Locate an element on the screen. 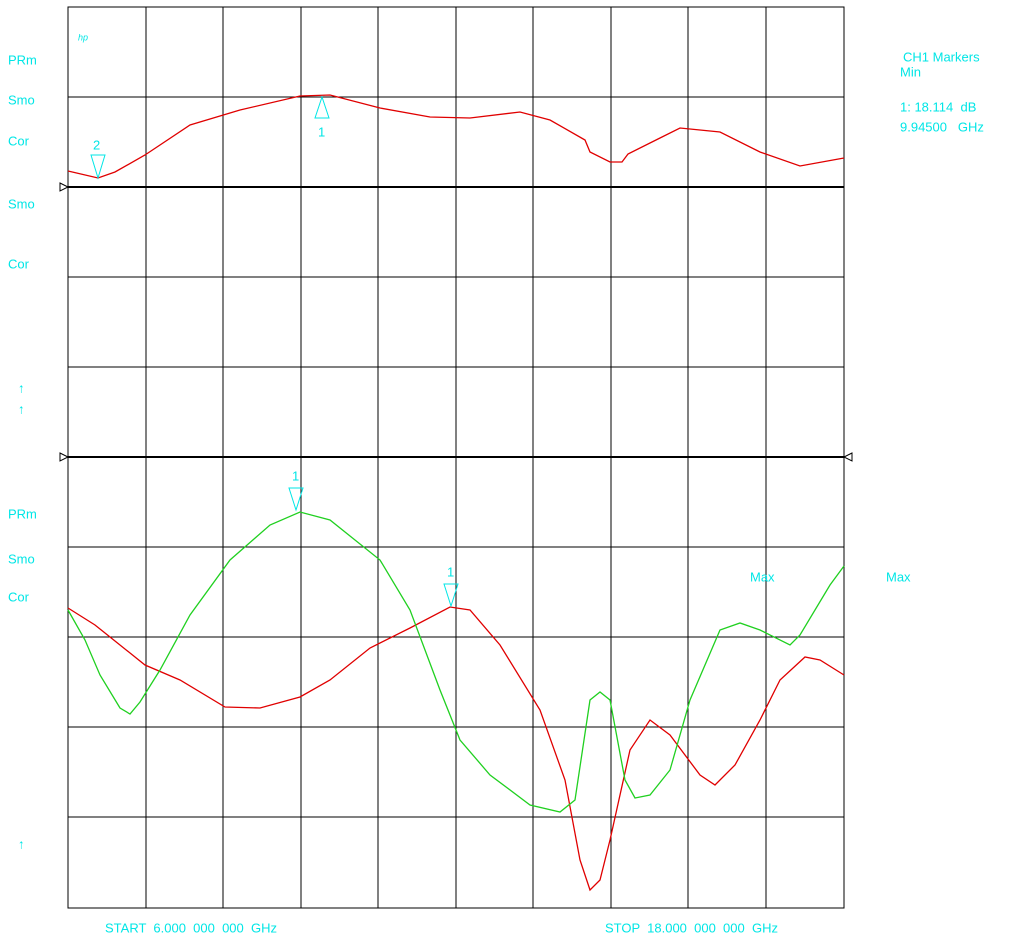 The width and height of the screenshot is (1010, 938). marker-freq: 9.94500 GHz is located at coordinates (942, 126).